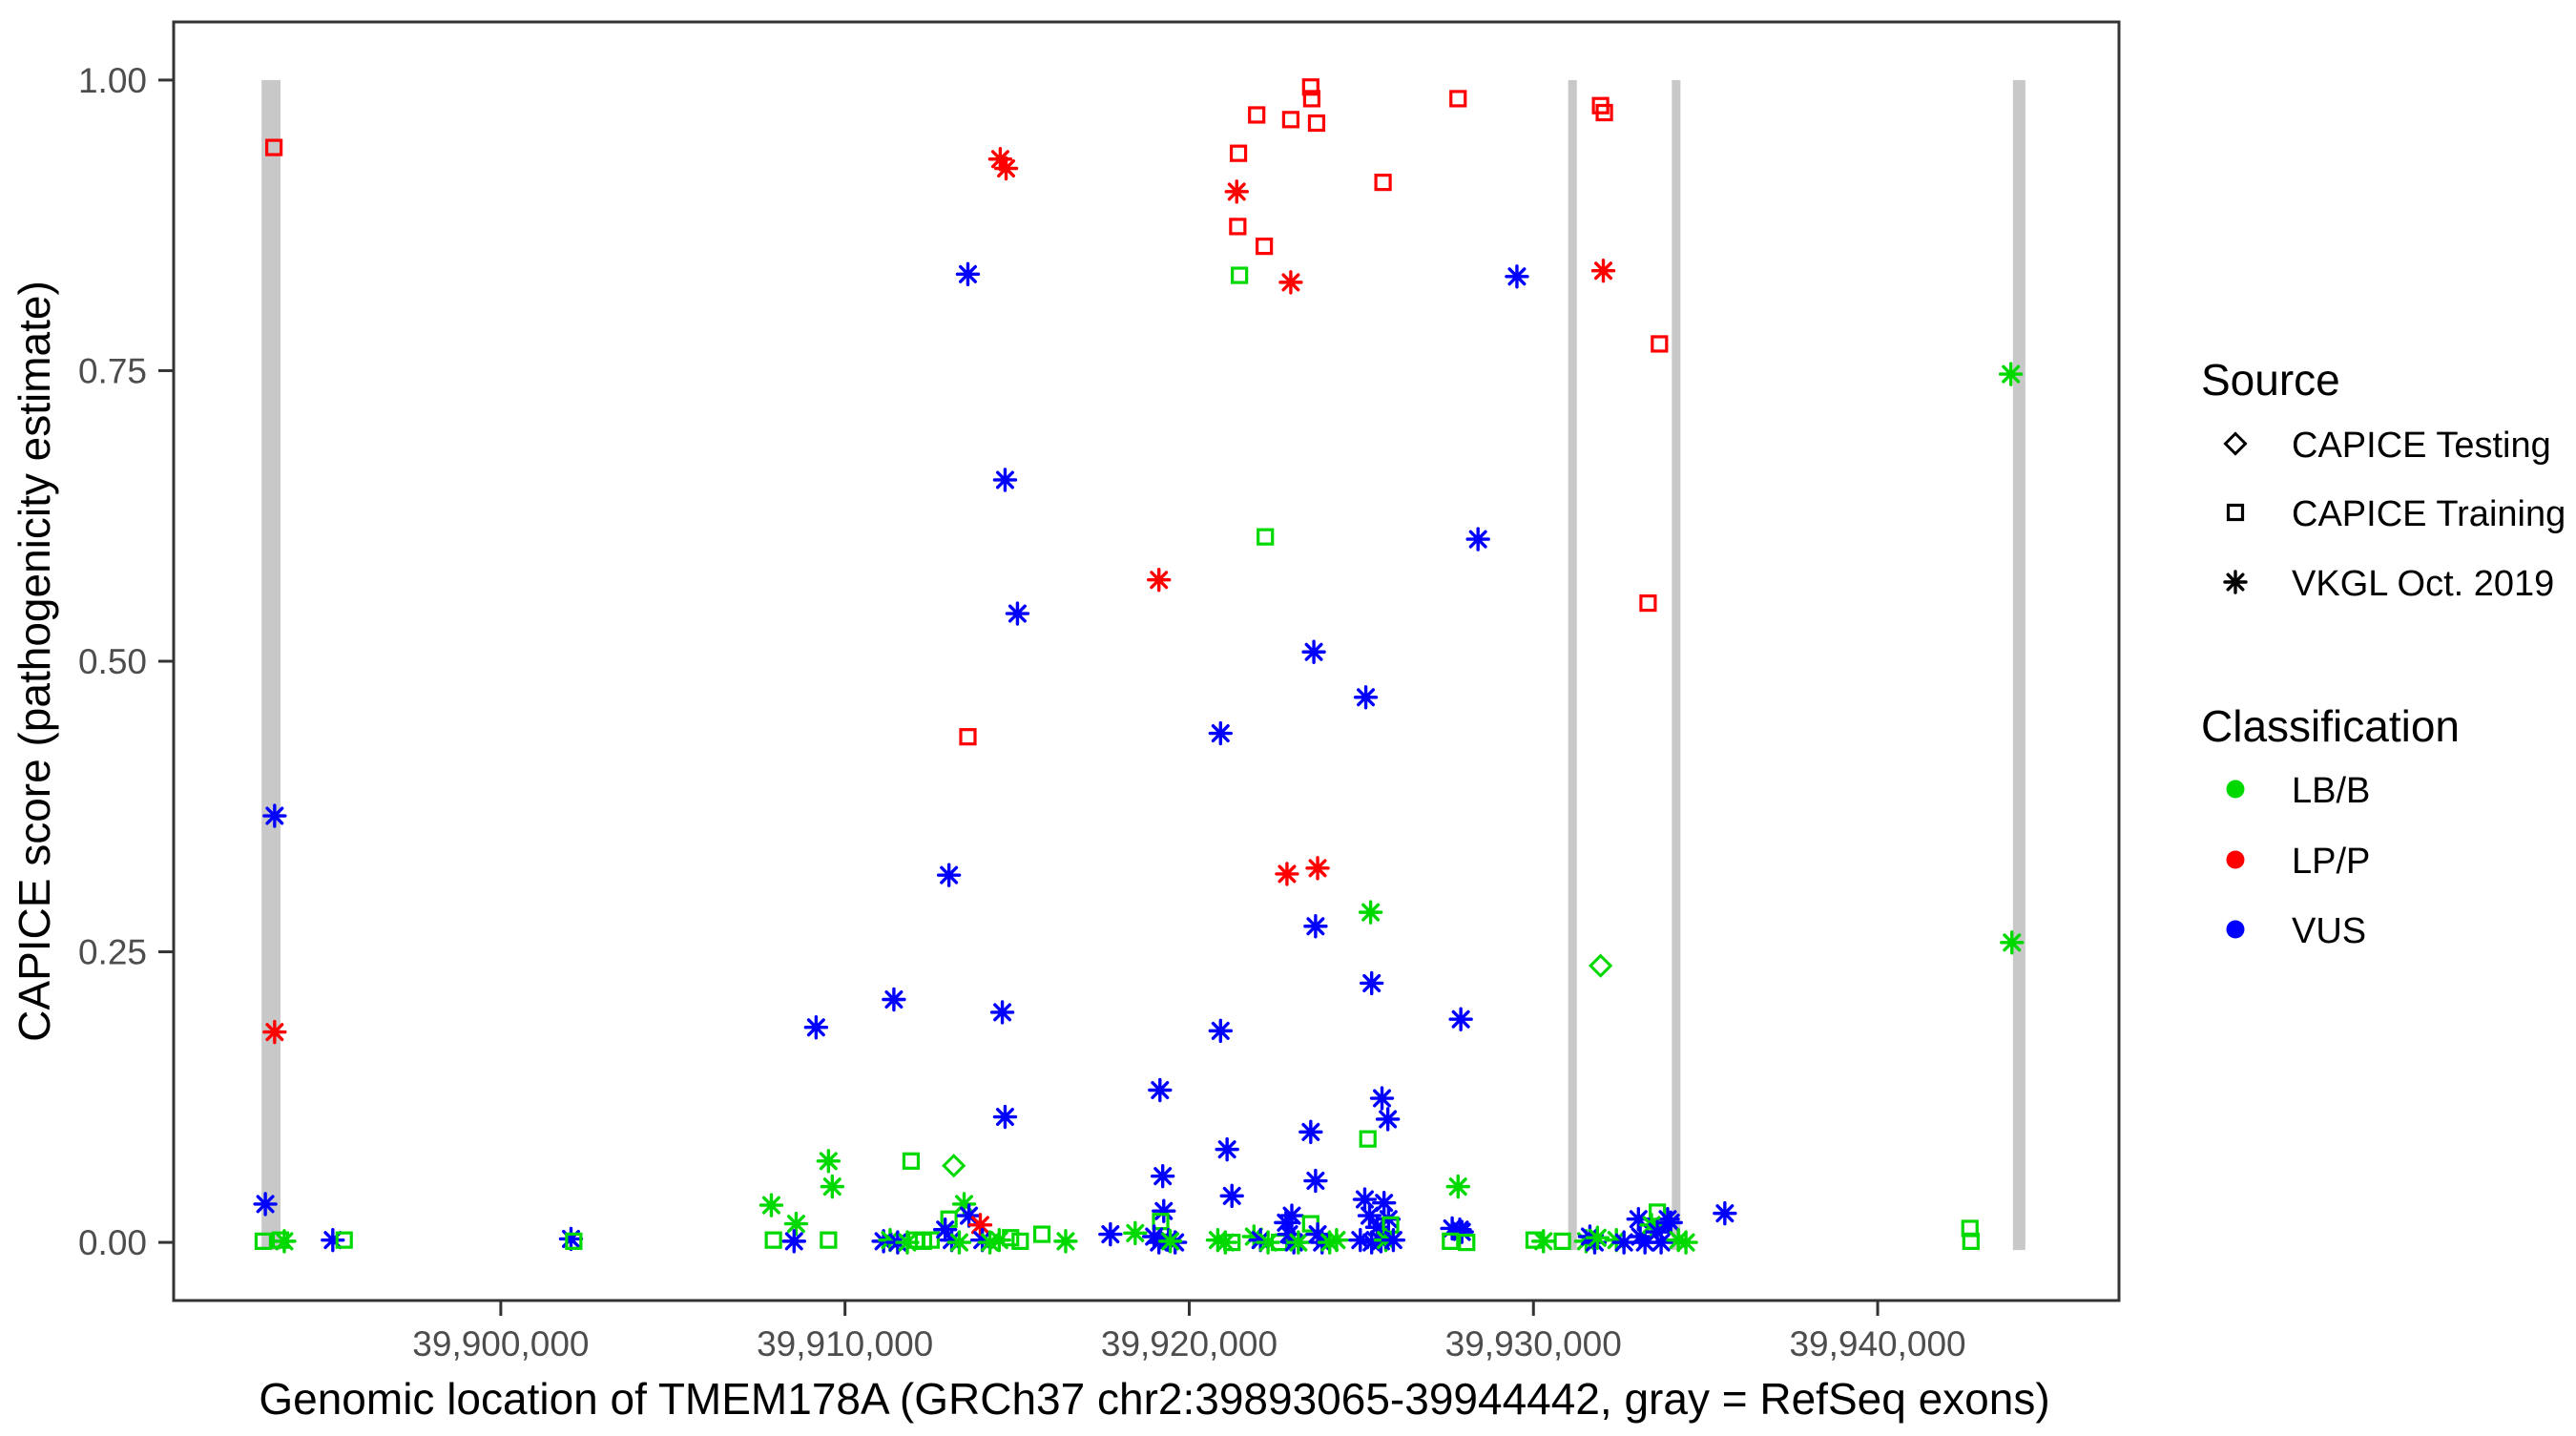 This screenshot has height=1436, width=2576. Describe the element at coordinates (2429, 514) in the screenshot. I see `legend-source-item-label: CAPICE Training` at that location.